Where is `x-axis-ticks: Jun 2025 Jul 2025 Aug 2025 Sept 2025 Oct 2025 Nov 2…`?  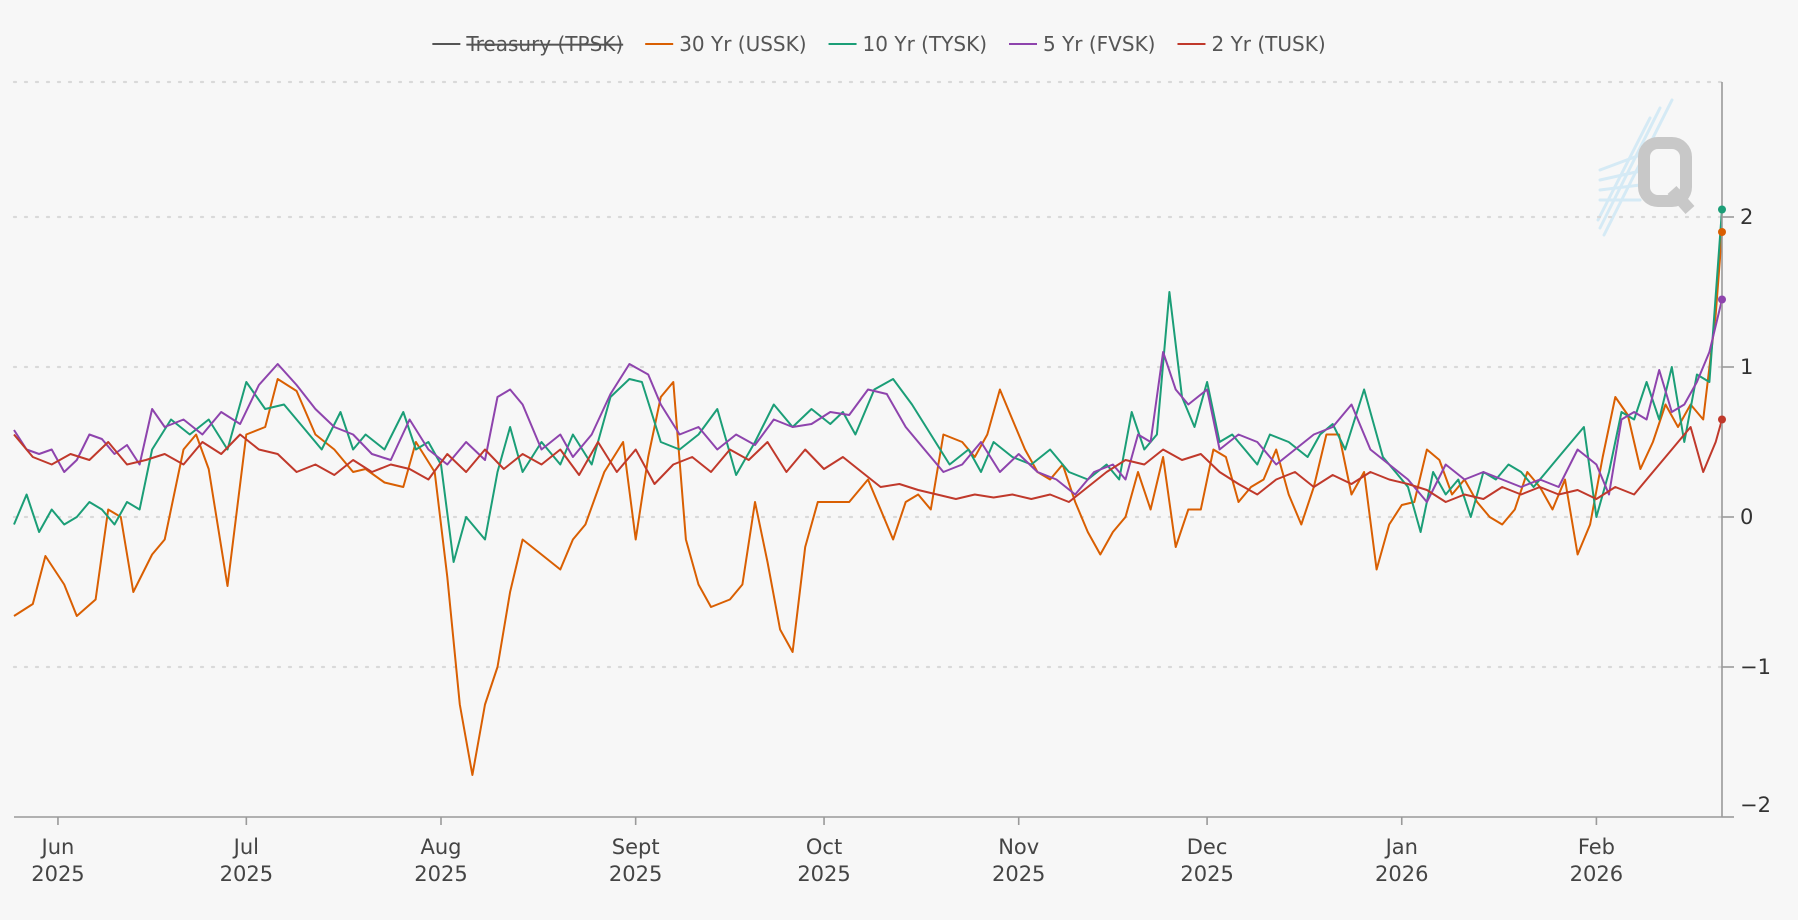 x-axis-ticks: Jun 2025 Jul 2025 Aug 2025 Sept 2025 Oct 2025 Nov 2… is located at coordinates (827, 851).